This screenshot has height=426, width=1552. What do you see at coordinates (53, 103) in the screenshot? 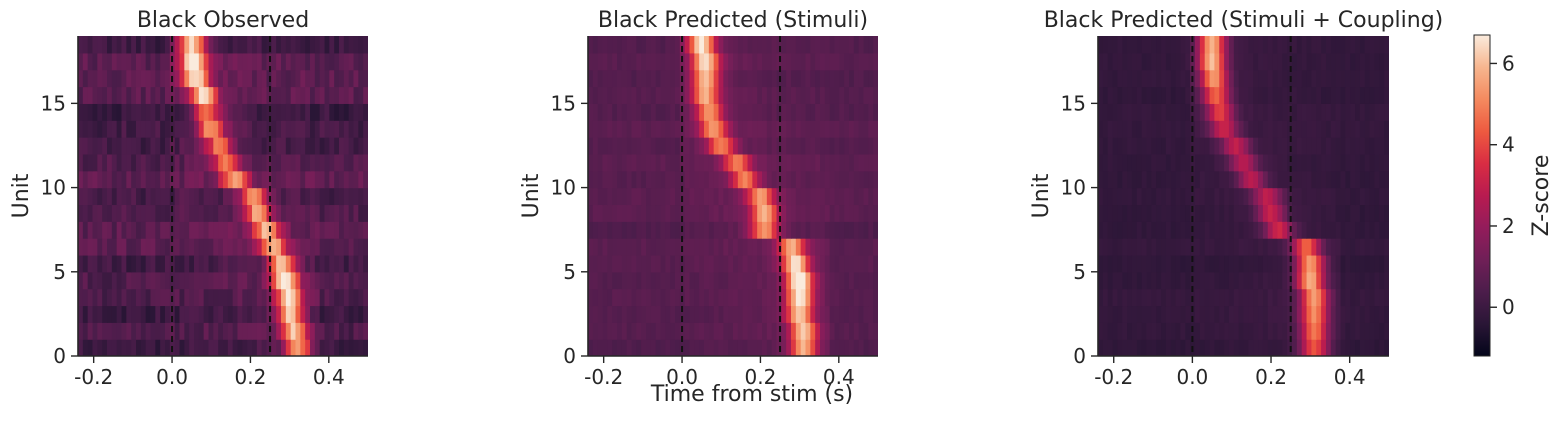
I see `y-tick-label: 15` at bounding box center [53, 103].